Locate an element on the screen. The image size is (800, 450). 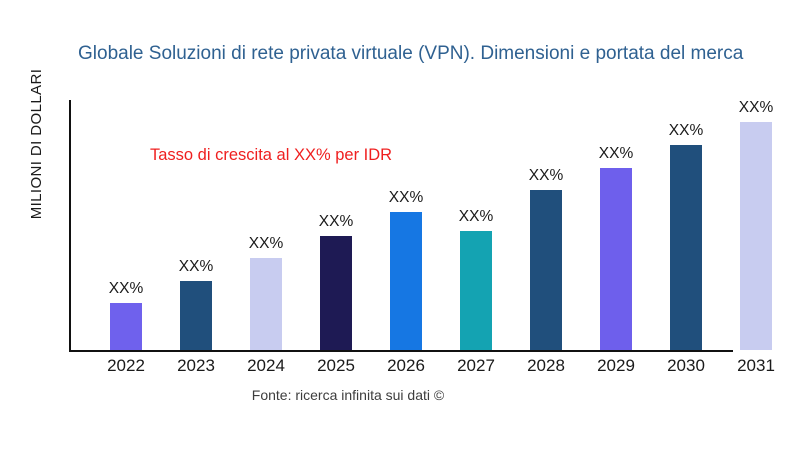
bar-2026 is located at coordinates (406, 281).